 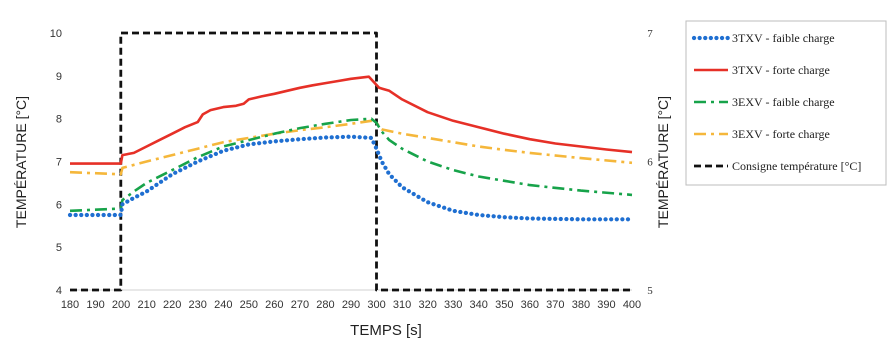 I want to click on x-tick-label: 280, so click(x=325, y=305).